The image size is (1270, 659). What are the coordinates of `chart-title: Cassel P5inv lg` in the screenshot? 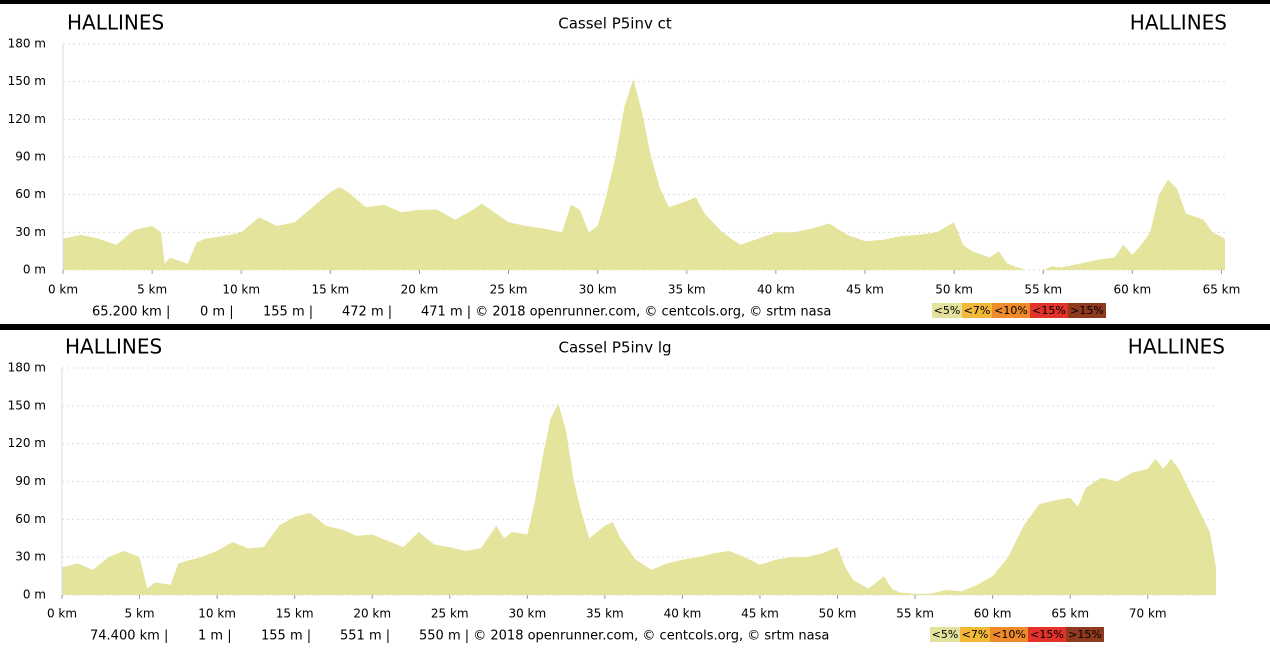 It's located at (614, 348).